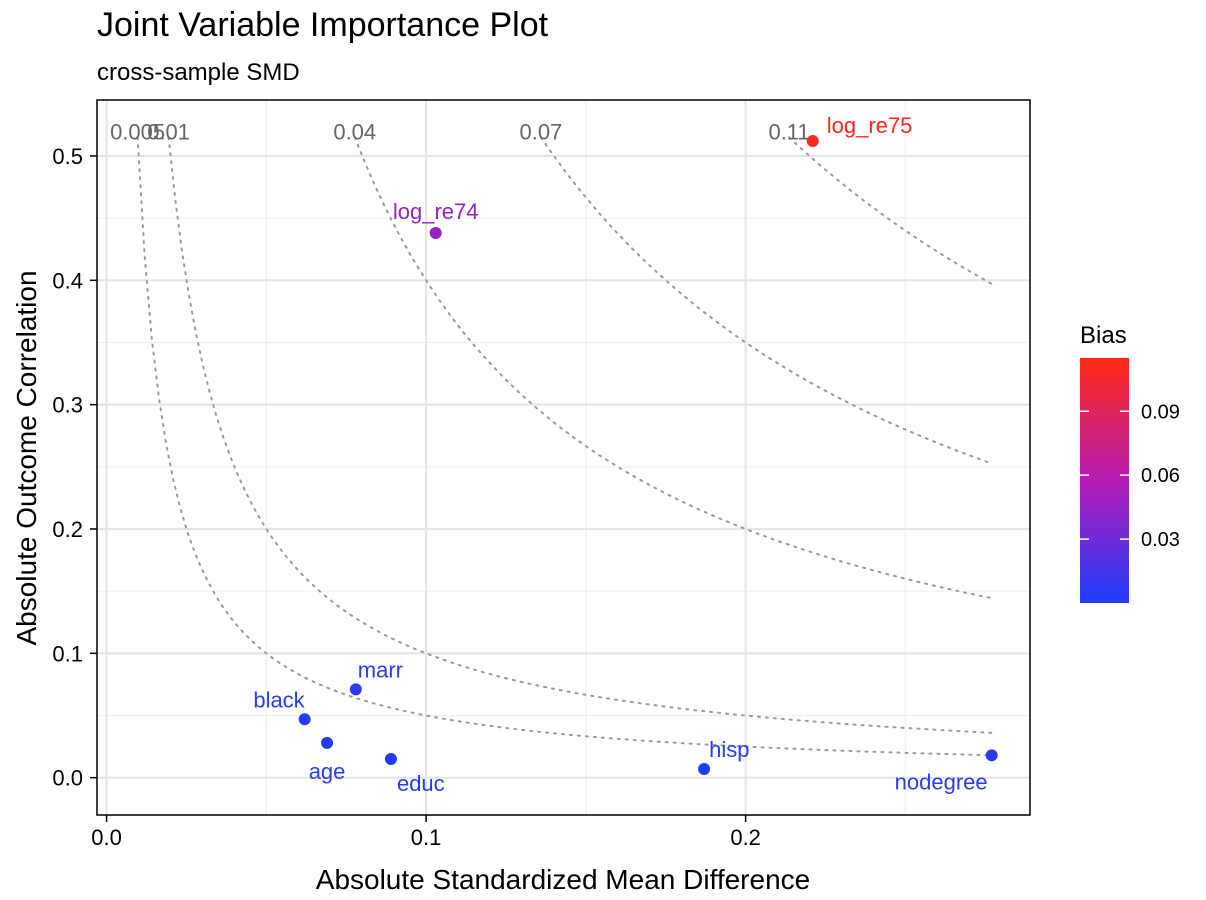 This screenshot has width=1206, height=900. What do you see at coordinates (426, 837) in the screenshot?
I see `x-tick-label: 0.1` at bounding box center [426, 837].